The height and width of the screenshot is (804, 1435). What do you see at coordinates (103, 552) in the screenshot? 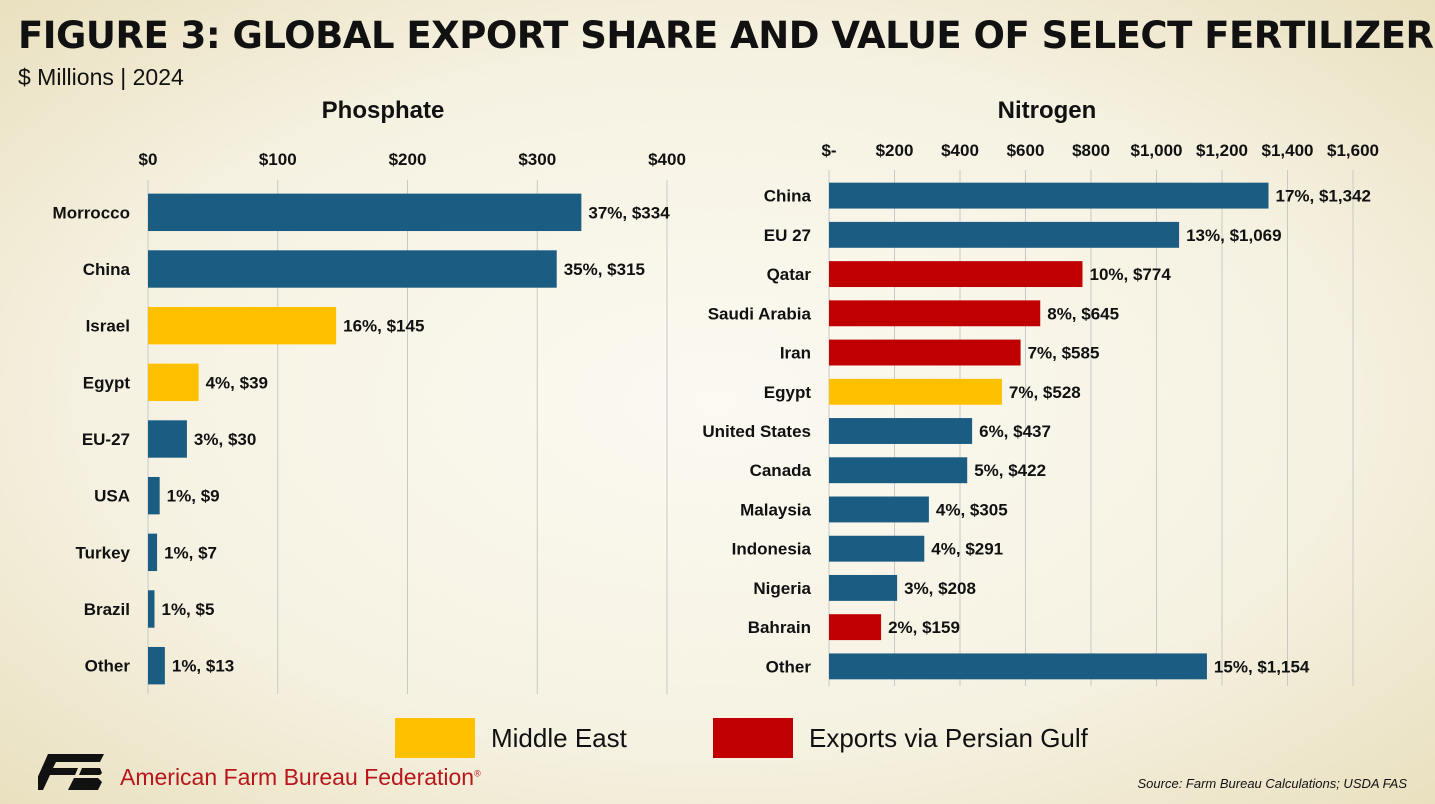
I see `phosphate-category-label: Turkey` at bounding box center [103, 552].